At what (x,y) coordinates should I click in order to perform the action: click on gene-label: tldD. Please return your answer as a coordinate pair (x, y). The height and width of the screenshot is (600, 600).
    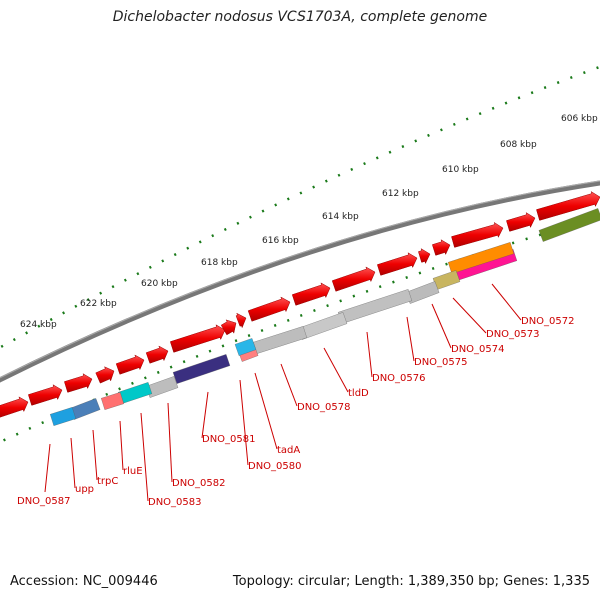
    Looking at the image, I should click on (358, 393).